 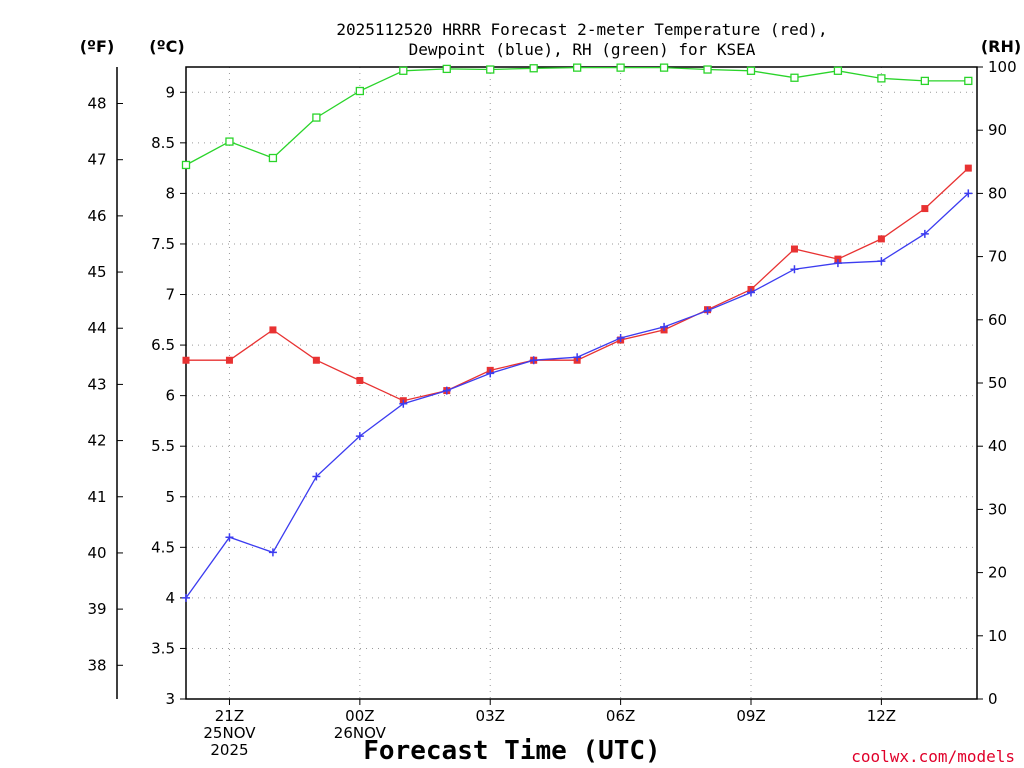 What do you see at coordinates (993, 699) in the screenshot?
I see `rh-tick-label: 0` at bounding box center [993, 699].